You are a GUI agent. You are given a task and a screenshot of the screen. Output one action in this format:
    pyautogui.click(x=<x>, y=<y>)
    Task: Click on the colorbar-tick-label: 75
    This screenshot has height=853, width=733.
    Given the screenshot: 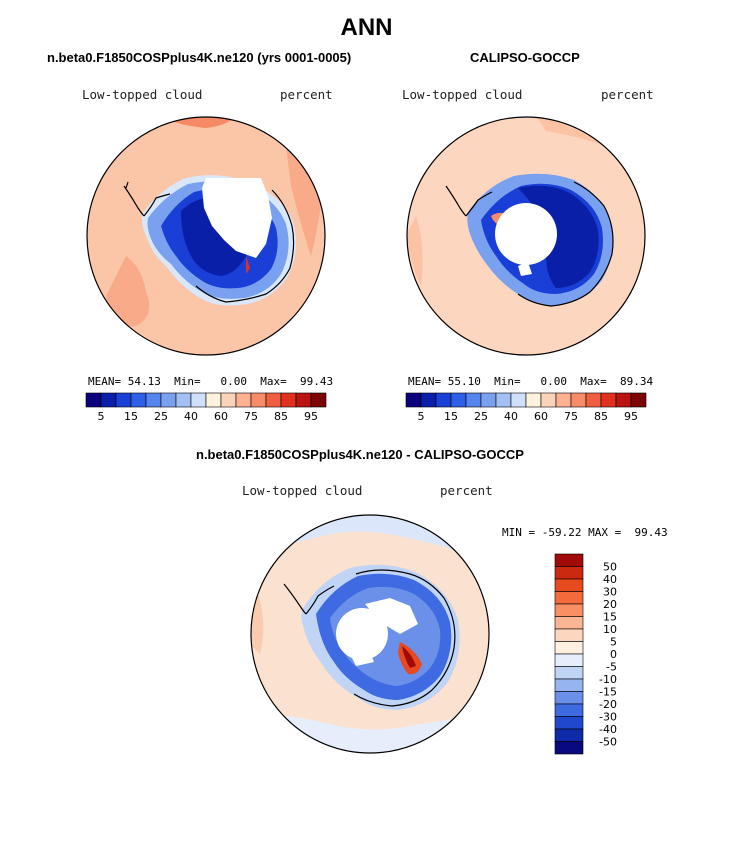 What is the action you would take?
    pyautogui.click(x=251, y=416)
    